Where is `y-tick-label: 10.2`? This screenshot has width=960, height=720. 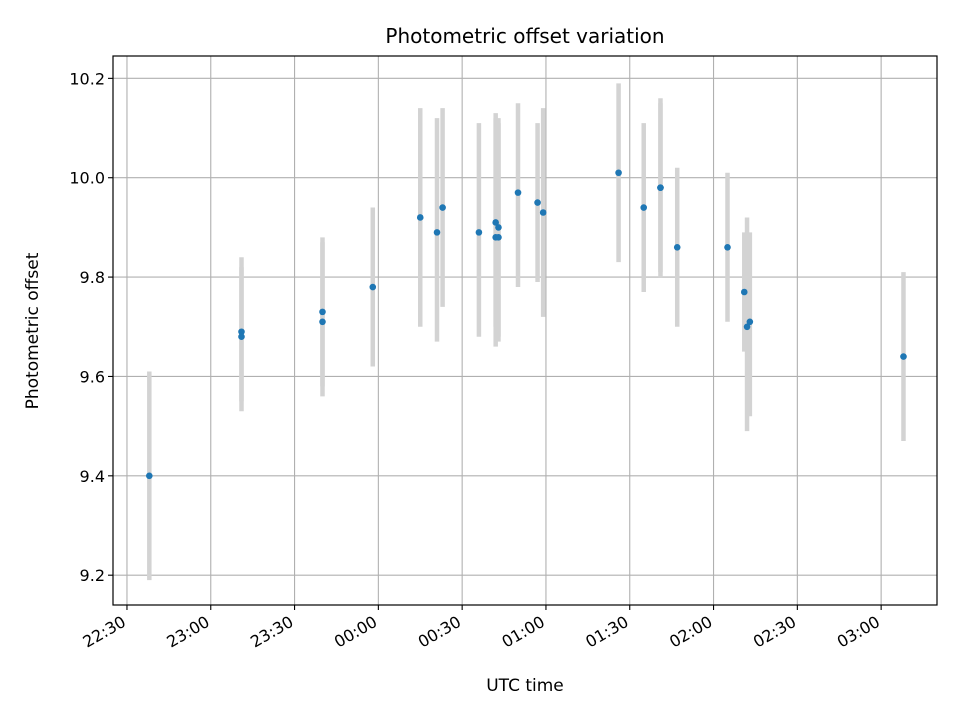
y-tick-label: 10.2 is located at coordinates (87, 78).